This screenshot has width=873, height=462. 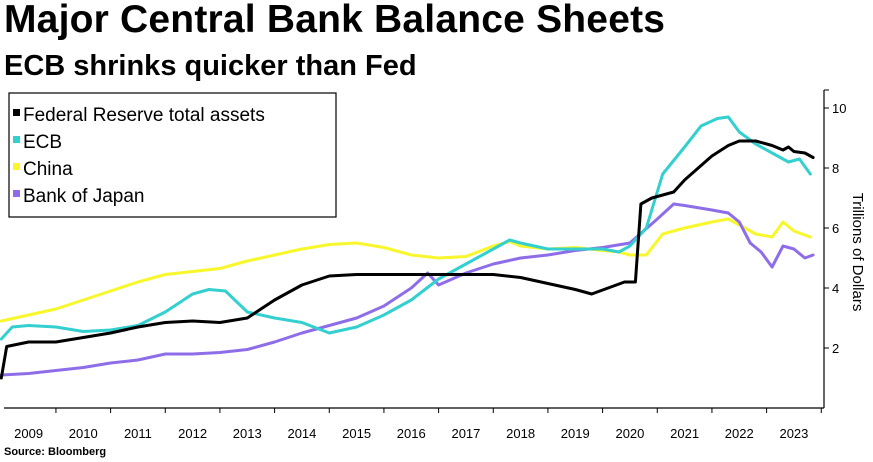 What do you see at coordinates (83, 433) in the screenshot?
I see `x-tick-label: 2010` at bounding box center [83, 433].